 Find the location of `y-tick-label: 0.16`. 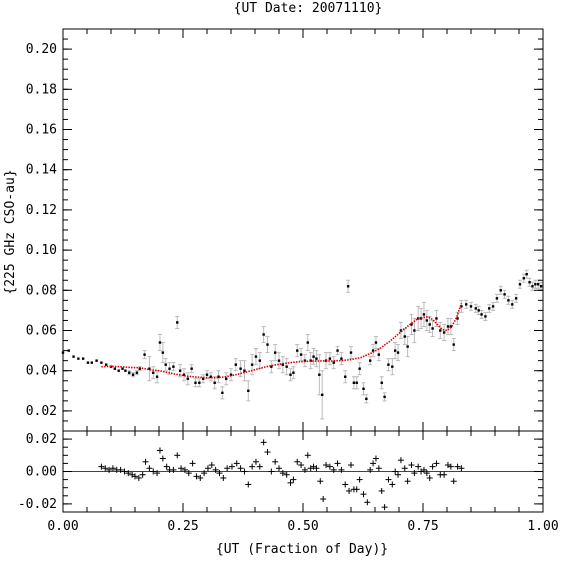

y-tick-label: 0.16 is located at coordinates (41, 130).